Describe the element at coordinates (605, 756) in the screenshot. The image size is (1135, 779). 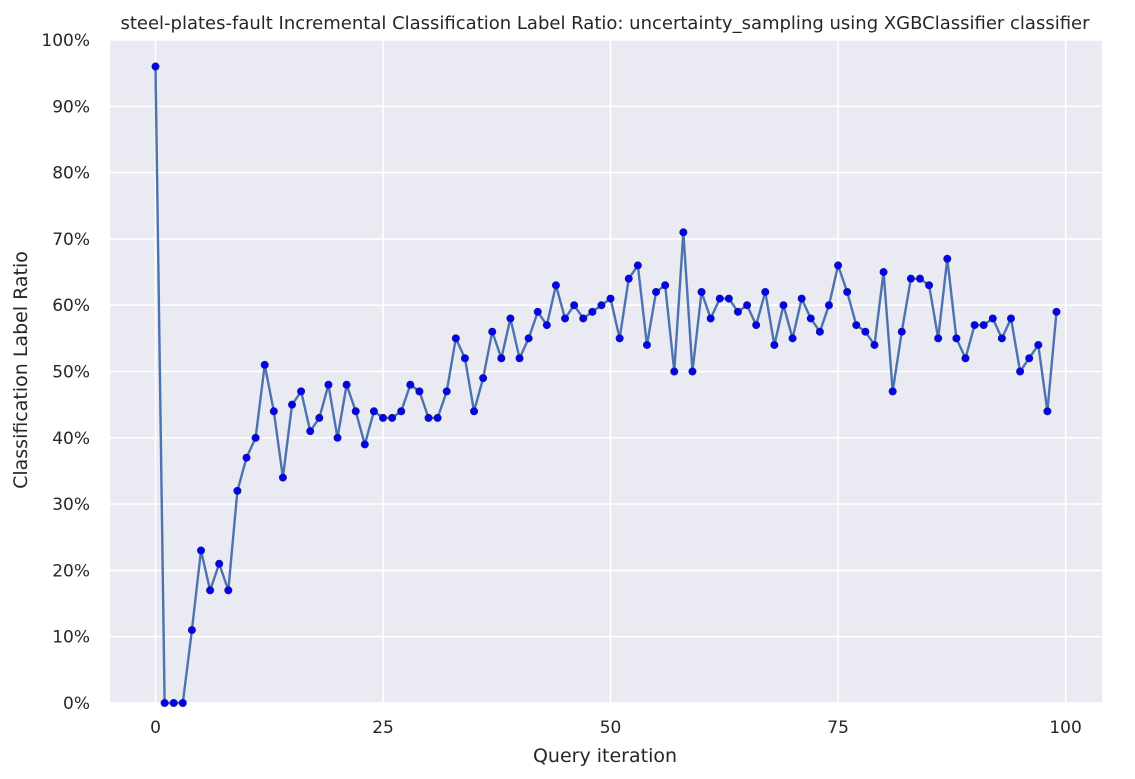
I see `x-axis-label: Query iteration` at that location.